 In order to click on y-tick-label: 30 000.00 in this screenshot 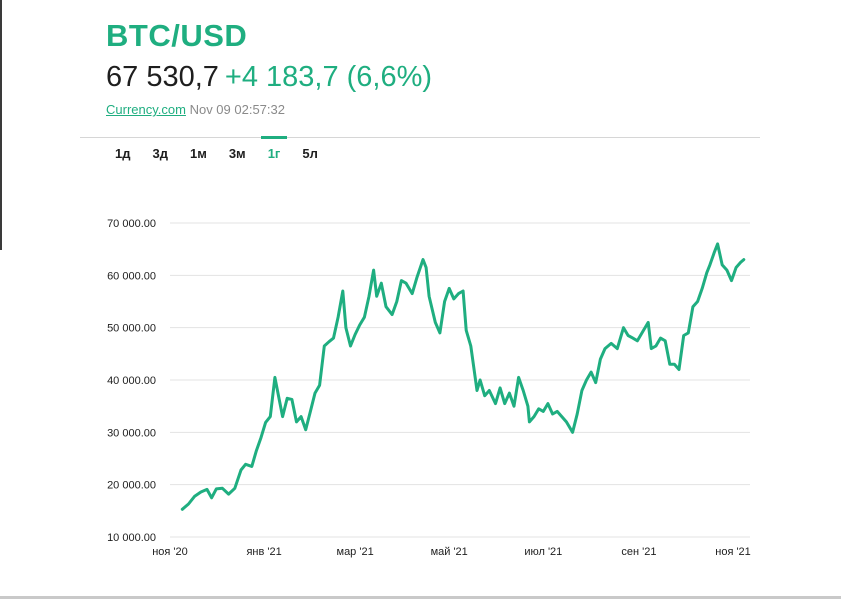, I will do `click(131, 433)`.